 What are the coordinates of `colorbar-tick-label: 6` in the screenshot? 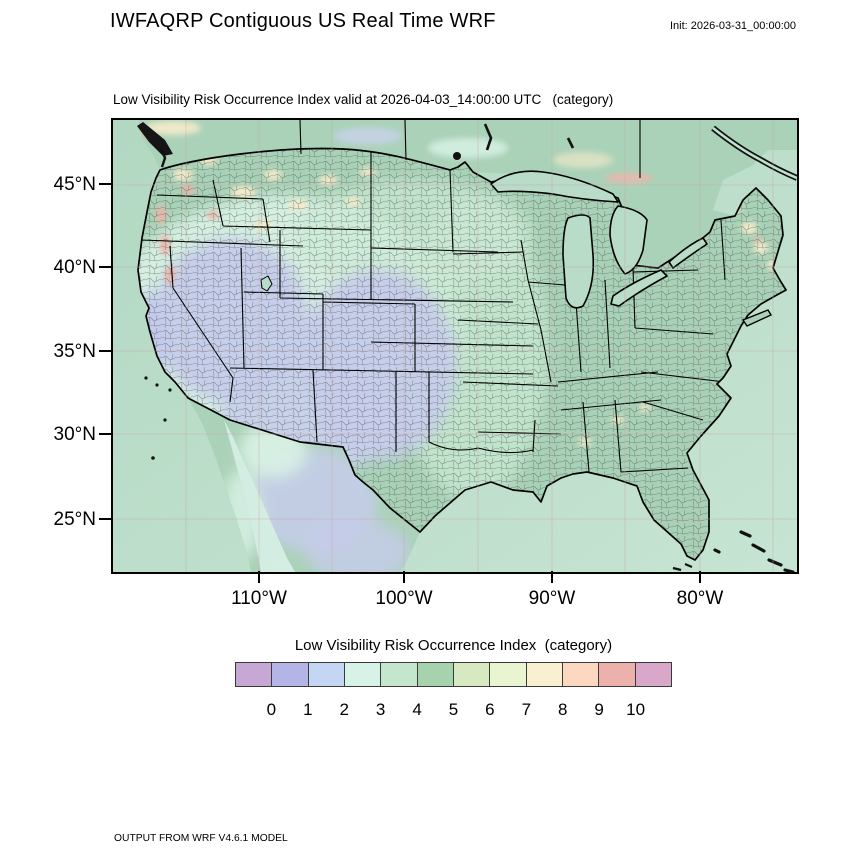 It's located at (490, 709).